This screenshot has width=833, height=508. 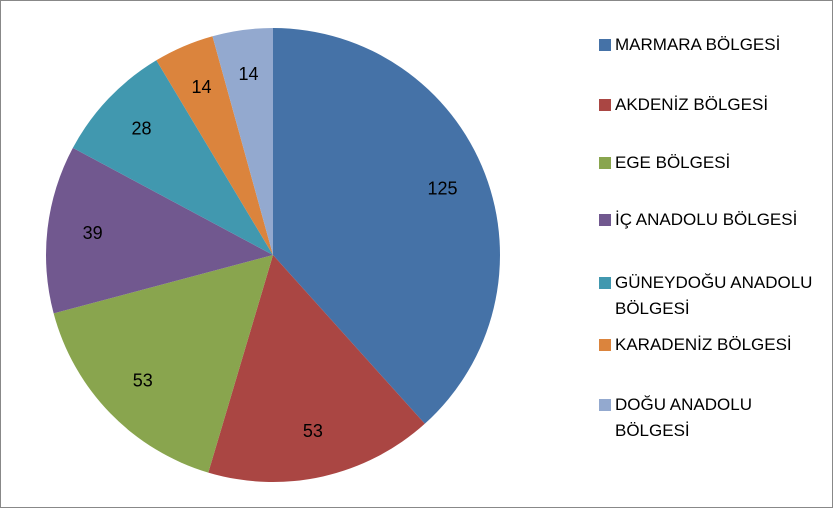 I want to click on data-label: 39, so click(x=93, y=233).